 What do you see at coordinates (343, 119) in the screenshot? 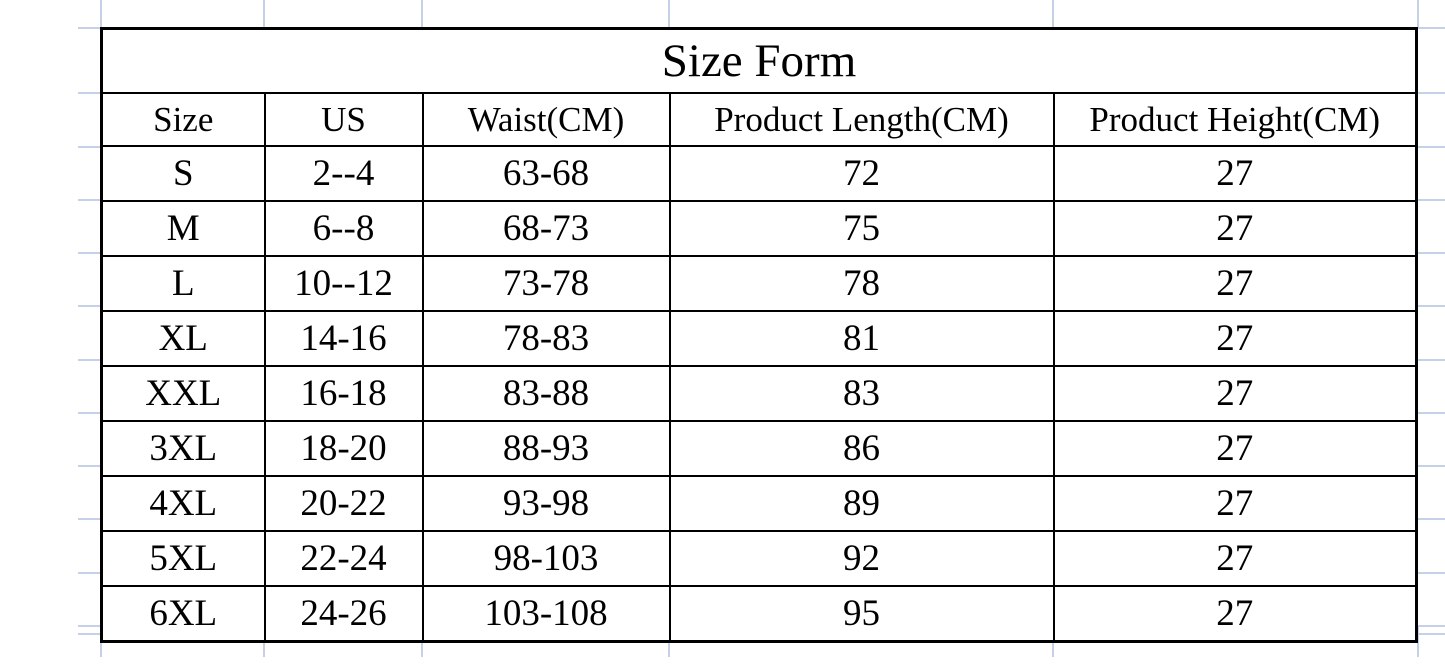
I see `column-header: US` at bounding box center [343, 119].